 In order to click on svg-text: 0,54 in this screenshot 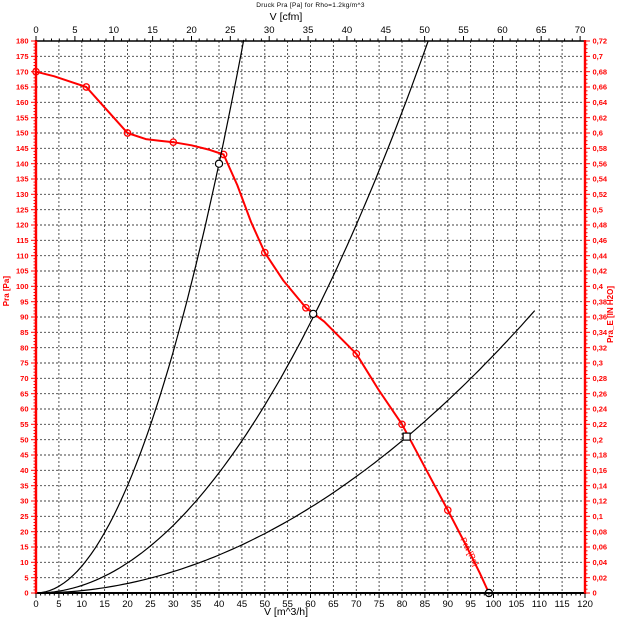, I will do `click(600, 179)`.